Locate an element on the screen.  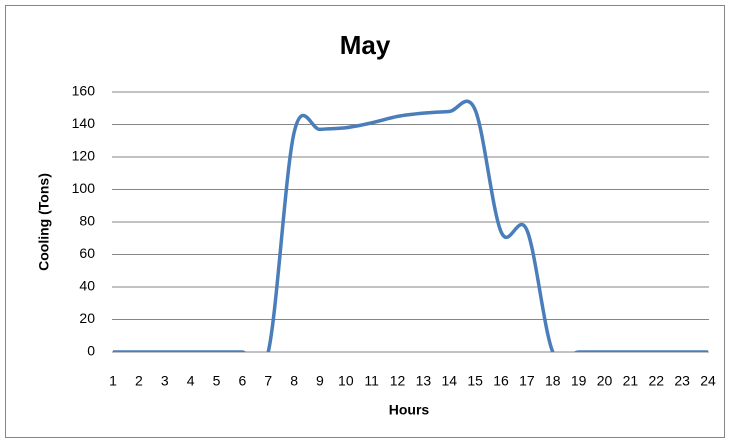
x-tick-label: 7 is located at coordinates (268, 381).